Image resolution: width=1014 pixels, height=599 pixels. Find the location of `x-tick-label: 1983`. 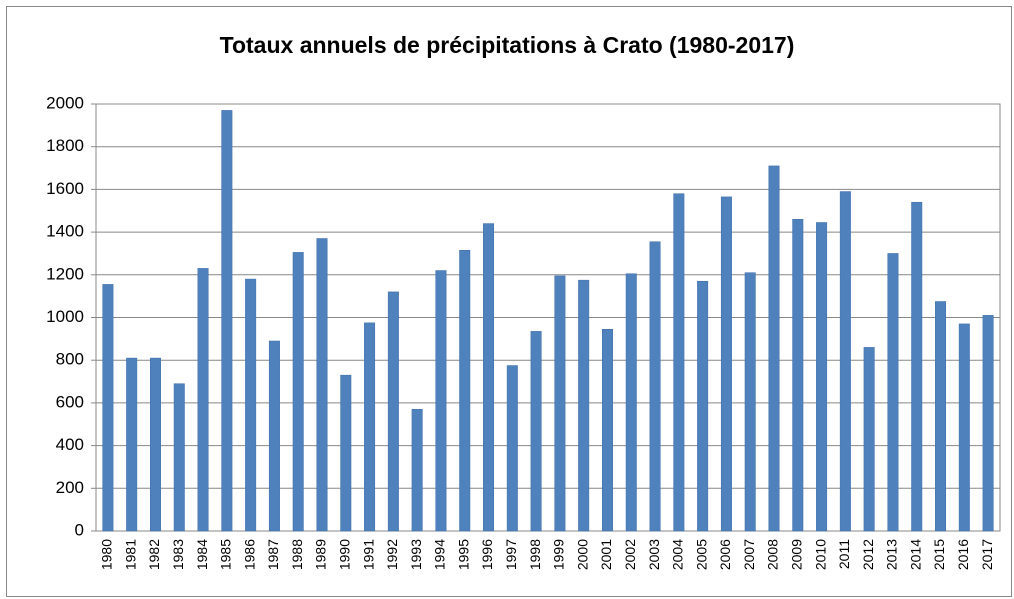

x-tick-label: 1983 is located at coordinates (178, 554).